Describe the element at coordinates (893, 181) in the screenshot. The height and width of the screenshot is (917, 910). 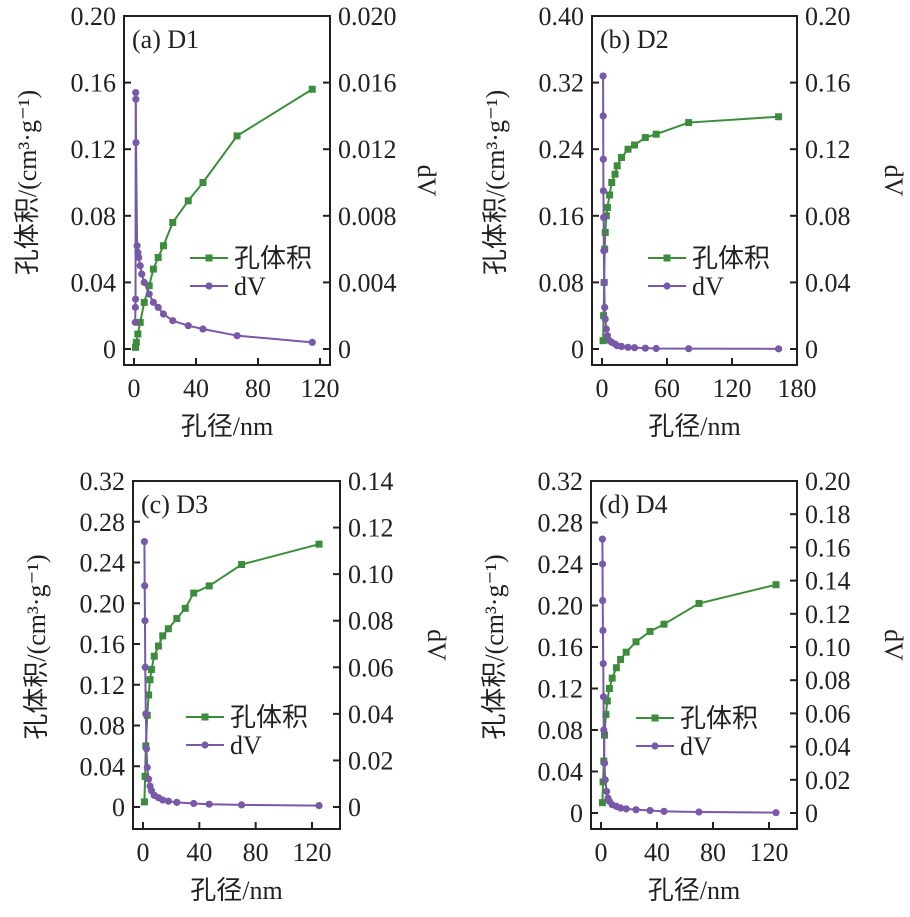
I see `y2-axis-title: dV` at that location.